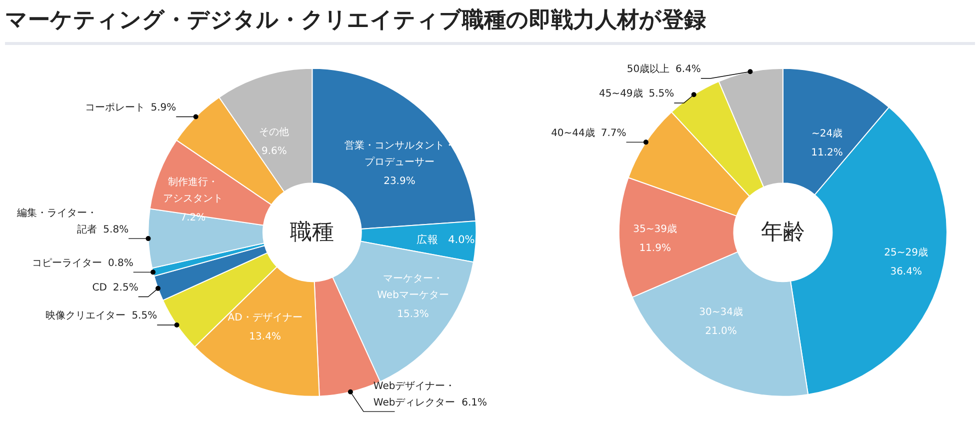 This screenshot has height=447, width=978. What do you see at coordinates (274, 152) in the screenshot?
I see `data-label: 9.6%` at bounding box center [274, 152].